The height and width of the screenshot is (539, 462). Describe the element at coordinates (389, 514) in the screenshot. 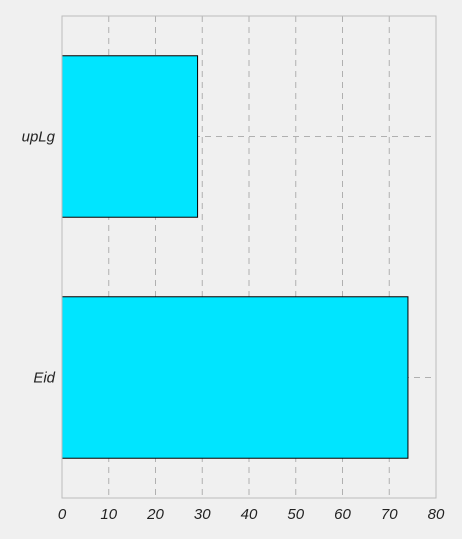

I see `x-tick-label: 70` at that location.